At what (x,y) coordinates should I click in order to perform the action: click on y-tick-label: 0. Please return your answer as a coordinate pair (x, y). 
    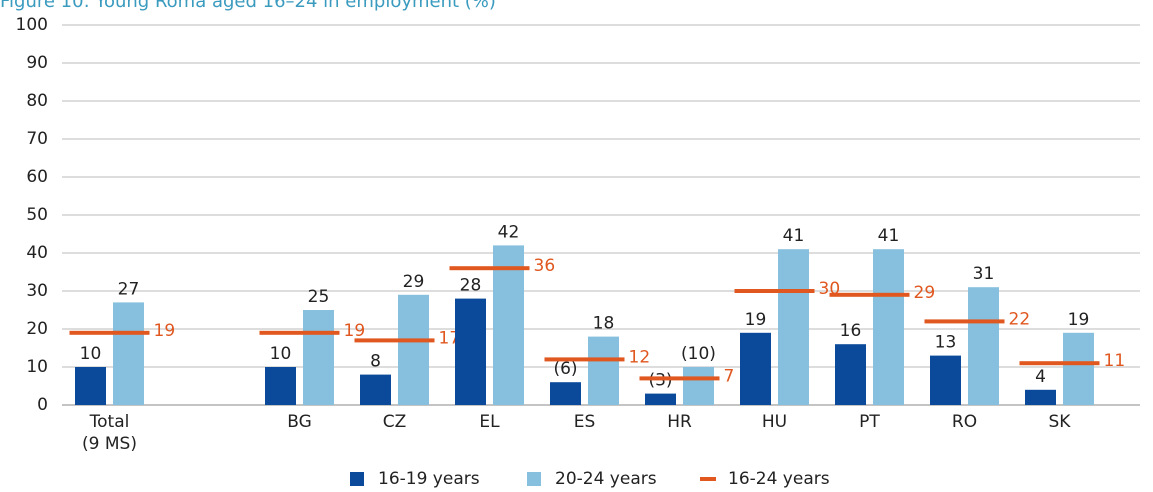
    Looking at the image, I should click on (42, 405).